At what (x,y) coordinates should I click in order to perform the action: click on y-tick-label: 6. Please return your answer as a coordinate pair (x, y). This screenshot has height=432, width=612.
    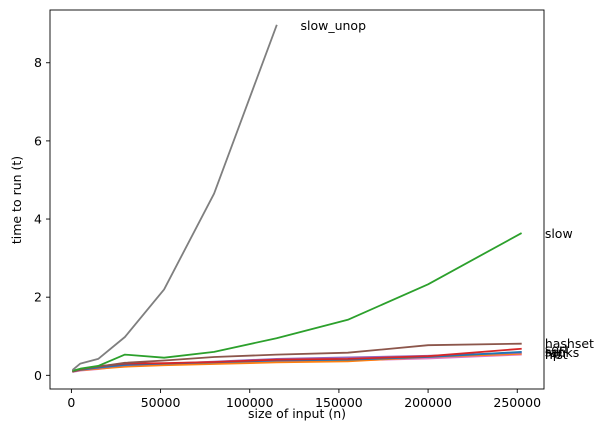
    Looking at the image, I should click on (38, 140).